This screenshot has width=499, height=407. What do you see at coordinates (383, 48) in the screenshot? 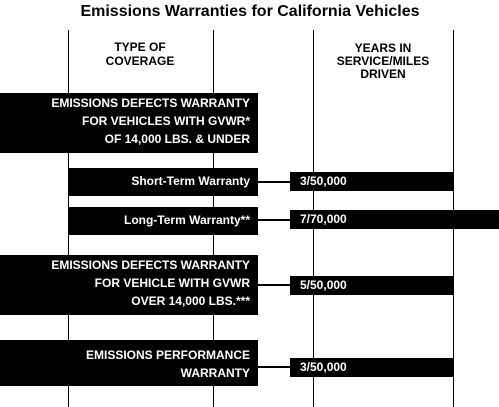
I see `column-header: YEARS IN` at bounding box center [383, 48].